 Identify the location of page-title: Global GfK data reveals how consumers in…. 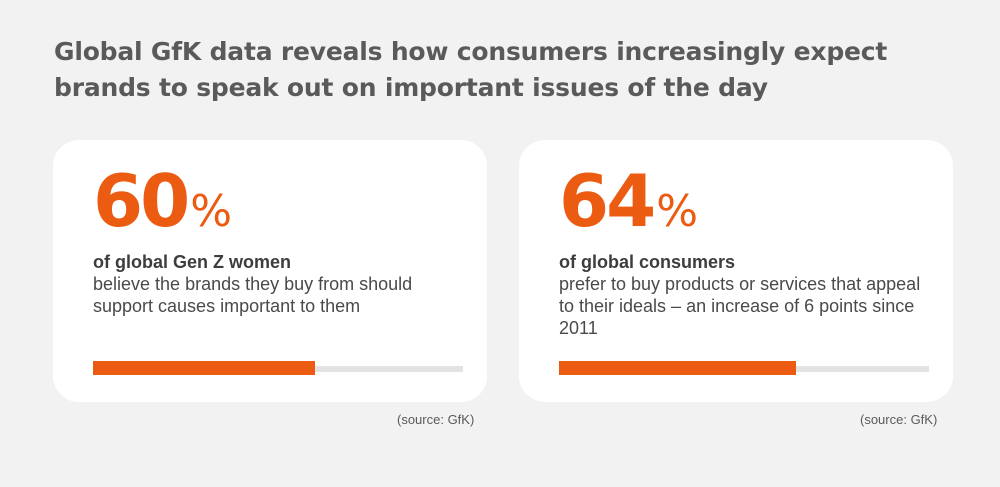
(471, 69).